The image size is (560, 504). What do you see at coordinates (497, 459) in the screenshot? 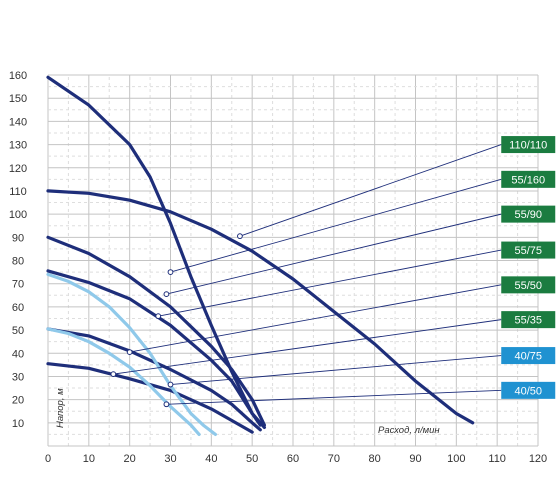
I see `x-tick-label: 110` at bounding box center [497, 459].